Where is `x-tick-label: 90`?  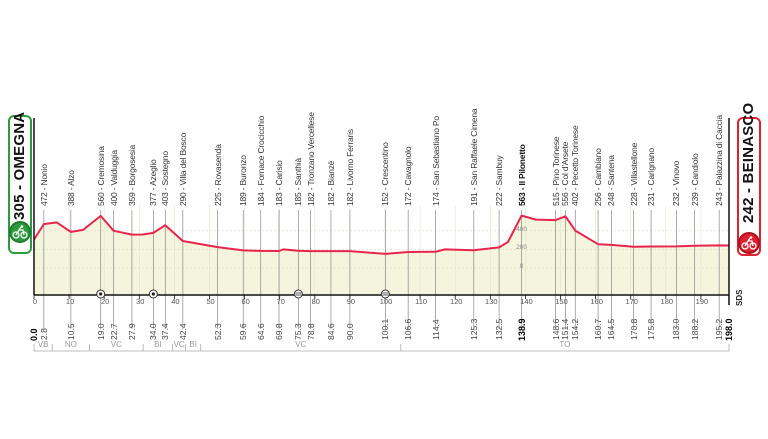 x-tick-label: 90 is located at coordinates (351, 301).